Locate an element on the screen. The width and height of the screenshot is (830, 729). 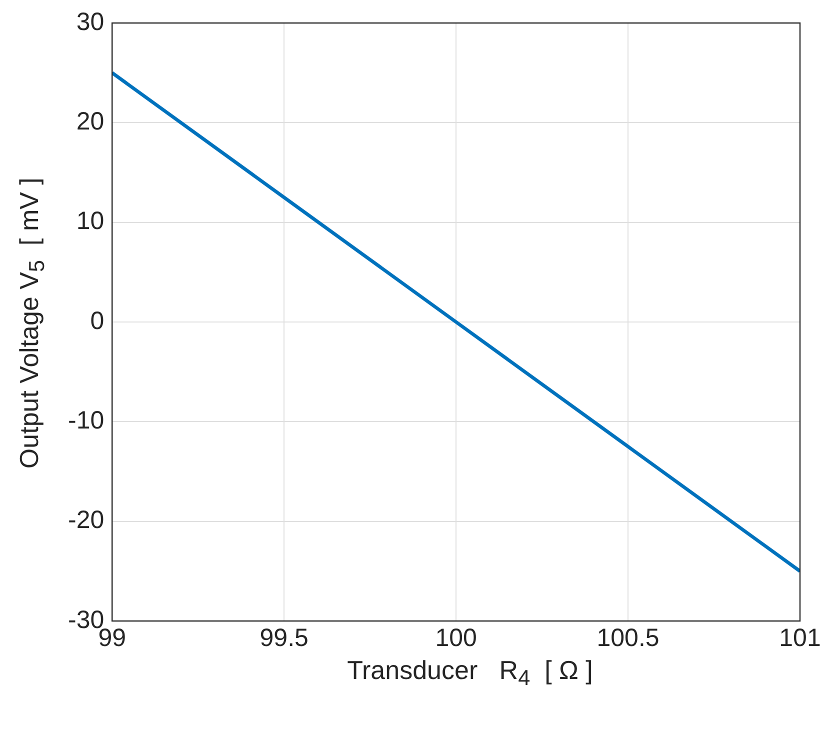
y-tick-label: 30 is located at coordinates (90, 22).